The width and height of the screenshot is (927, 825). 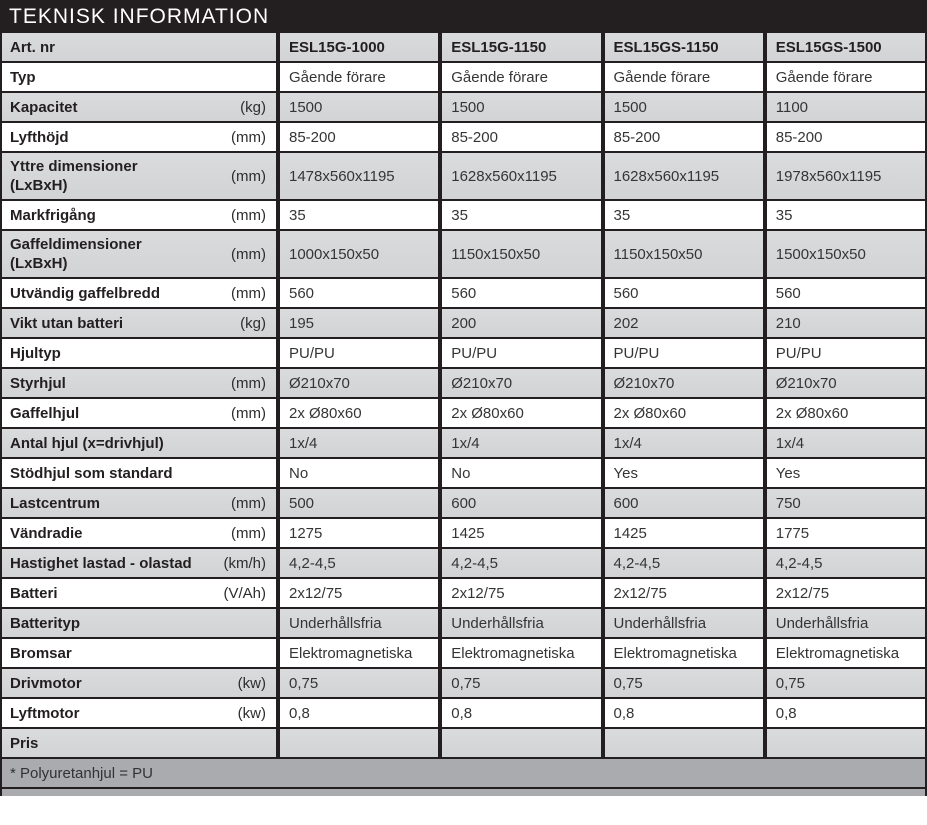 I want to click on row-value: Elektromagnetiska, so click(x=675, y=653).